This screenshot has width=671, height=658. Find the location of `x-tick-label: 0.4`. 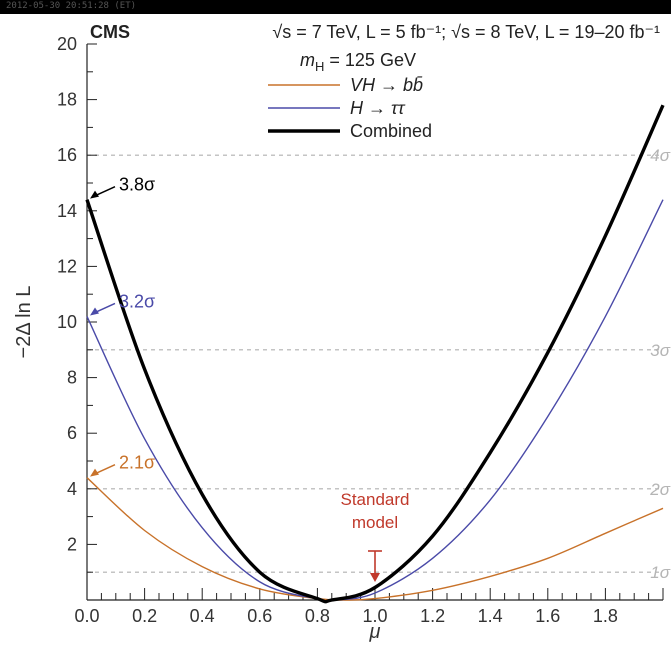

x-tick-label: 0.4 is located at coordinates (202, 616).